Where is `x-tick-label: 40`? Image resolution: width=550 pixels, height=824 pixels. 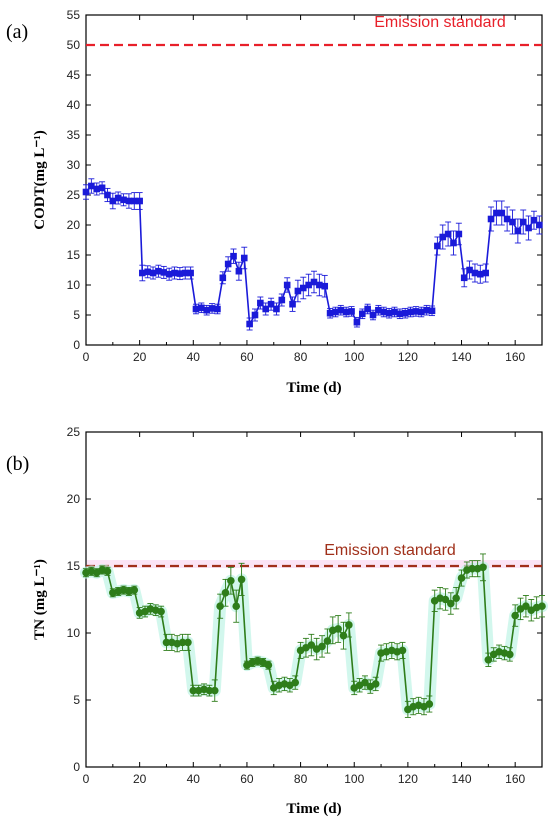
x-tick-label: 40 is located at coordinates (194, 779).